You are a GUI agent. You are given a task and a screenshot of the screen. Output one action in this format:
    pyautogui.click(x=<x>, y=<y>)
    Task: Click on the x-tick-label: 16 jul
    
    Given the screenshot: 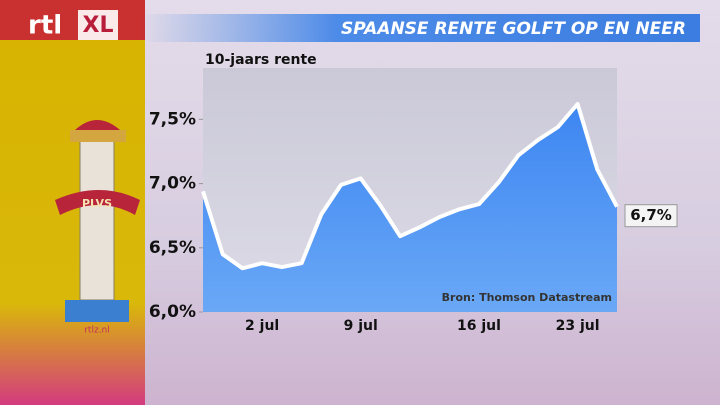 What is the action you would take?
    pyautogui.click(x=479, y=326)
    